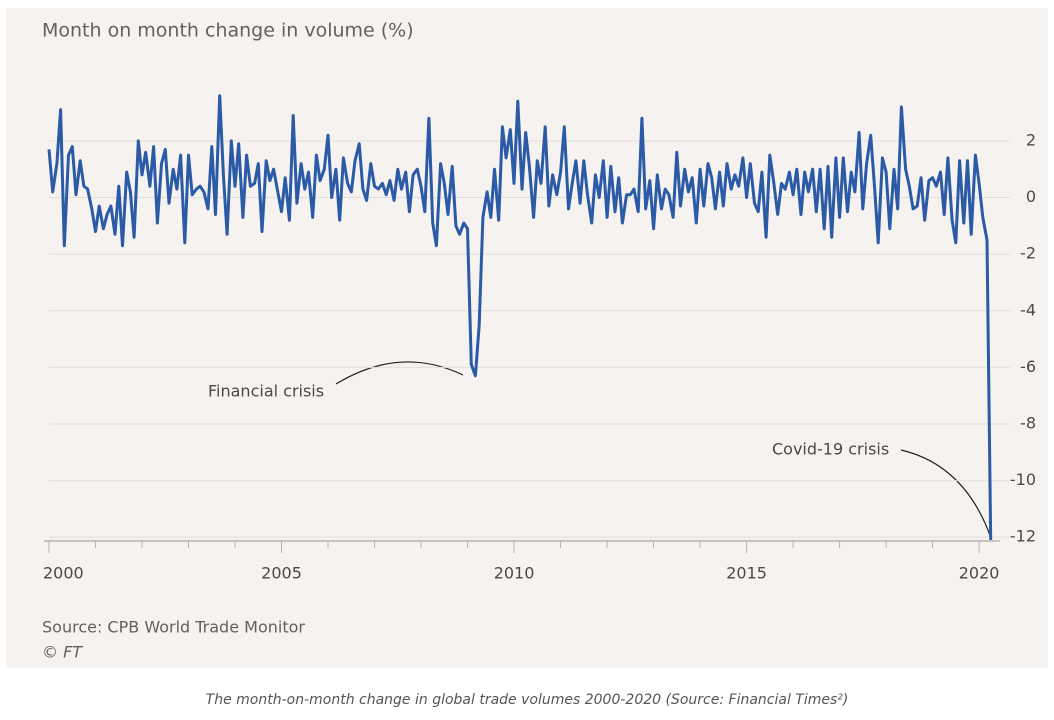  What do you see at coordinates (63, 573) in the screenshot?
I see `x-tick-label: 2000` at bounding box center [63, 573].